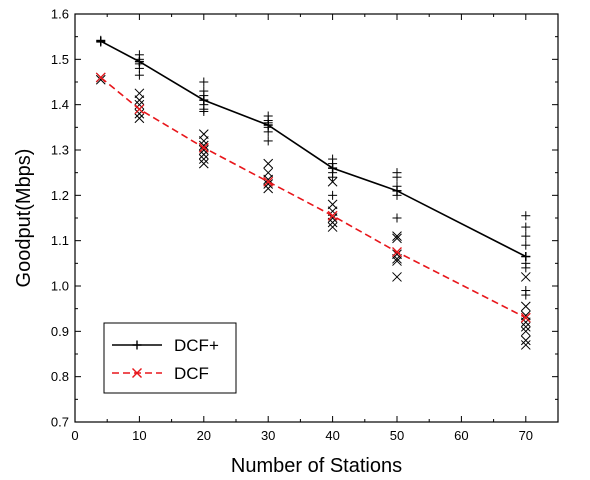  I want to click on y-tick-label: 1.2, so click(60, 195).